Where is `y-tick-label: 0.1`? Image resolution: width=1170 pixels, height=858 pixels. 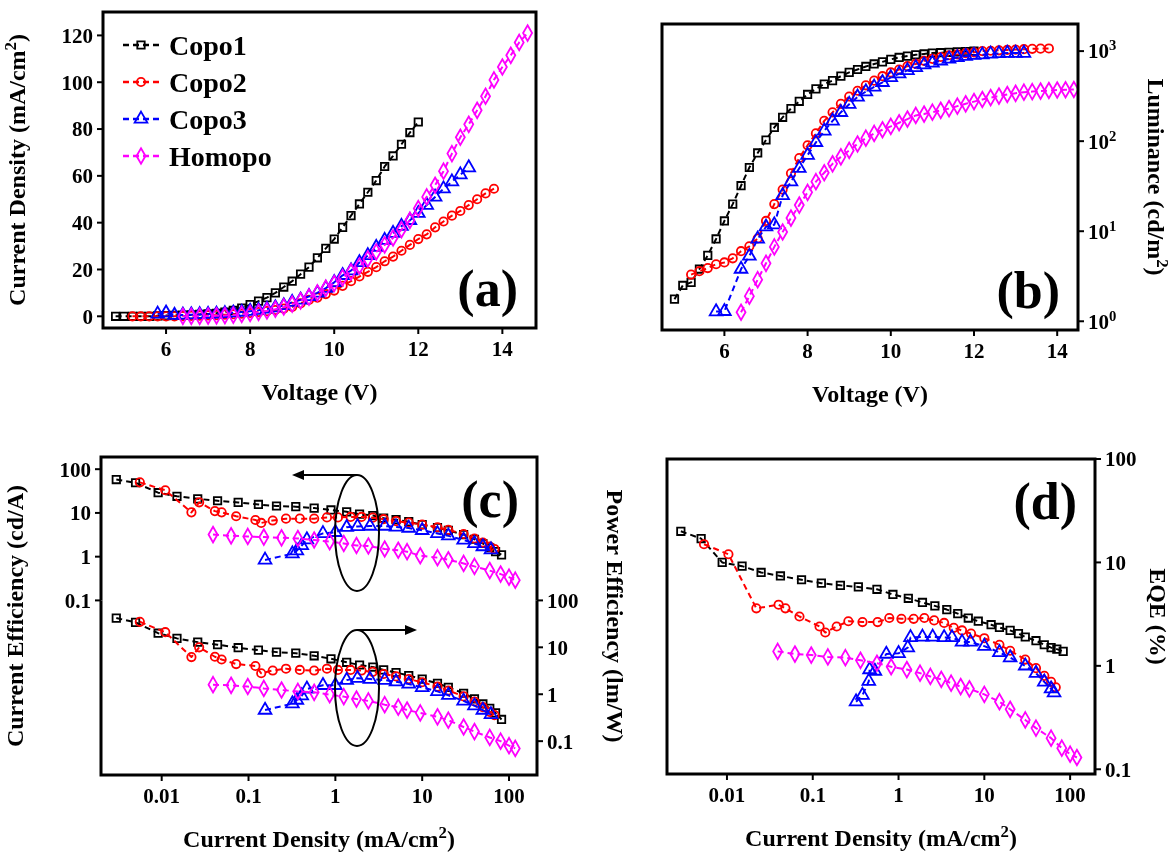
y-tick-label: 0.1 is located at coordinates (77, 600).